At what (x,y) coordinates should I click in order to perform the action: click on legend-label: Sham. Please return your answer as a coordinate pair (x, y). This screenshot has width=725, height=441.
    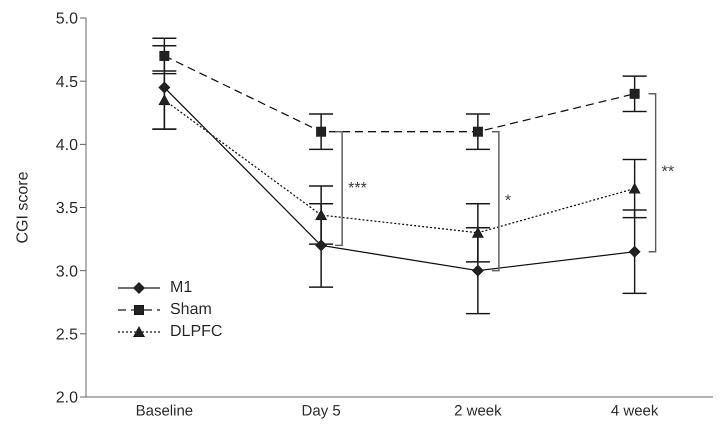
    Looking at the image, I should click on (191, 309).